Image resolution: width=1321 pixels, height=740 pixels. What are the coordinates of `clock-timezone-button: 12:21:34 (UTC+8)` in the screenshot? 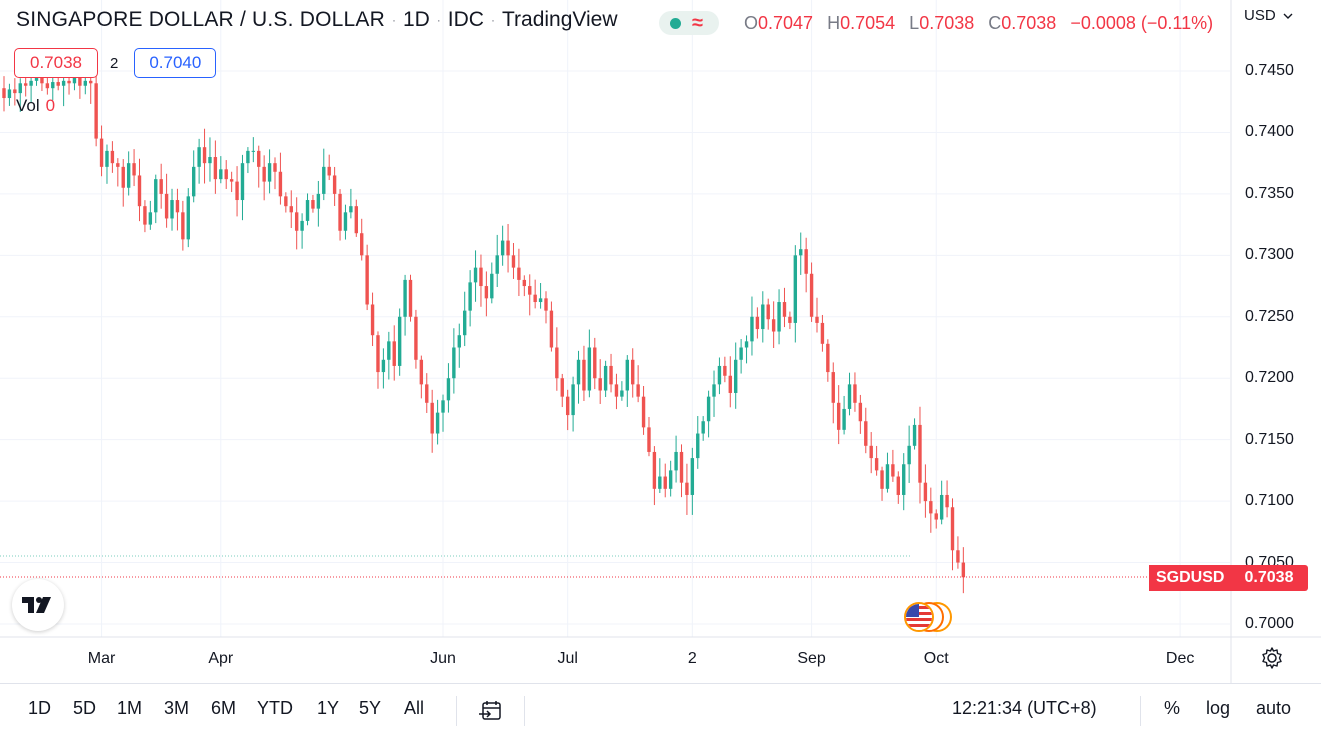 It's located at (1024, 708).